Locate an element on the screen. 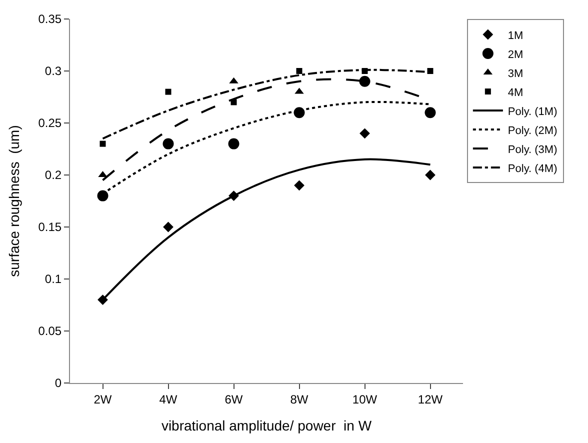 The width and height of the screenshot is (588, 443). y-tick-label: 0.15 is located at coordinates (50, 227).